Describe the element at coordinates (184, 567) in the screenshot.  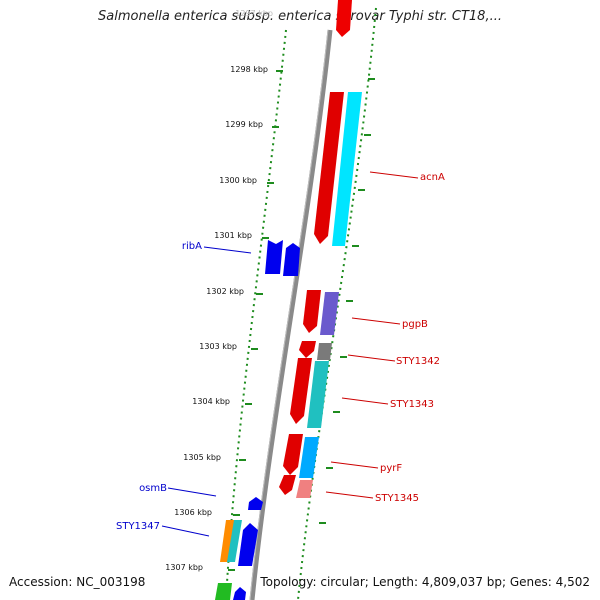
I see `kbp-label: 1307 kbp` at that location.